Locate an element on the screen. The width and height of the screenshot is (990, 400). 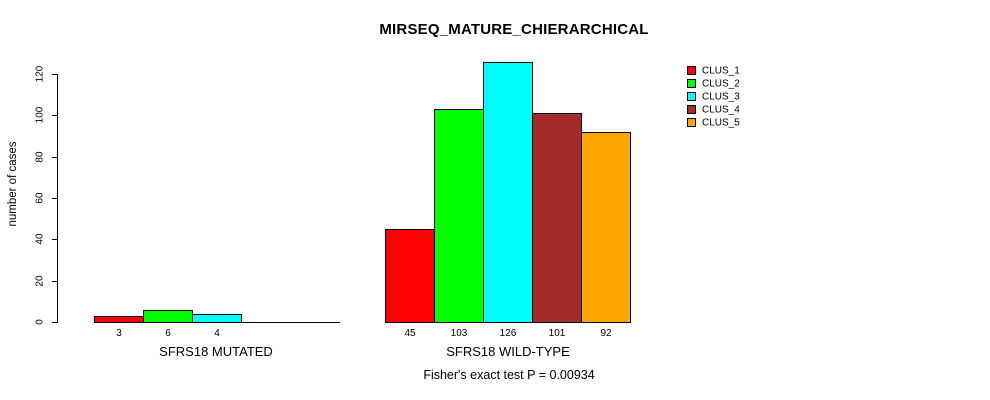
y-axis-tick-label: 60 is located at coordinates (40, 198).